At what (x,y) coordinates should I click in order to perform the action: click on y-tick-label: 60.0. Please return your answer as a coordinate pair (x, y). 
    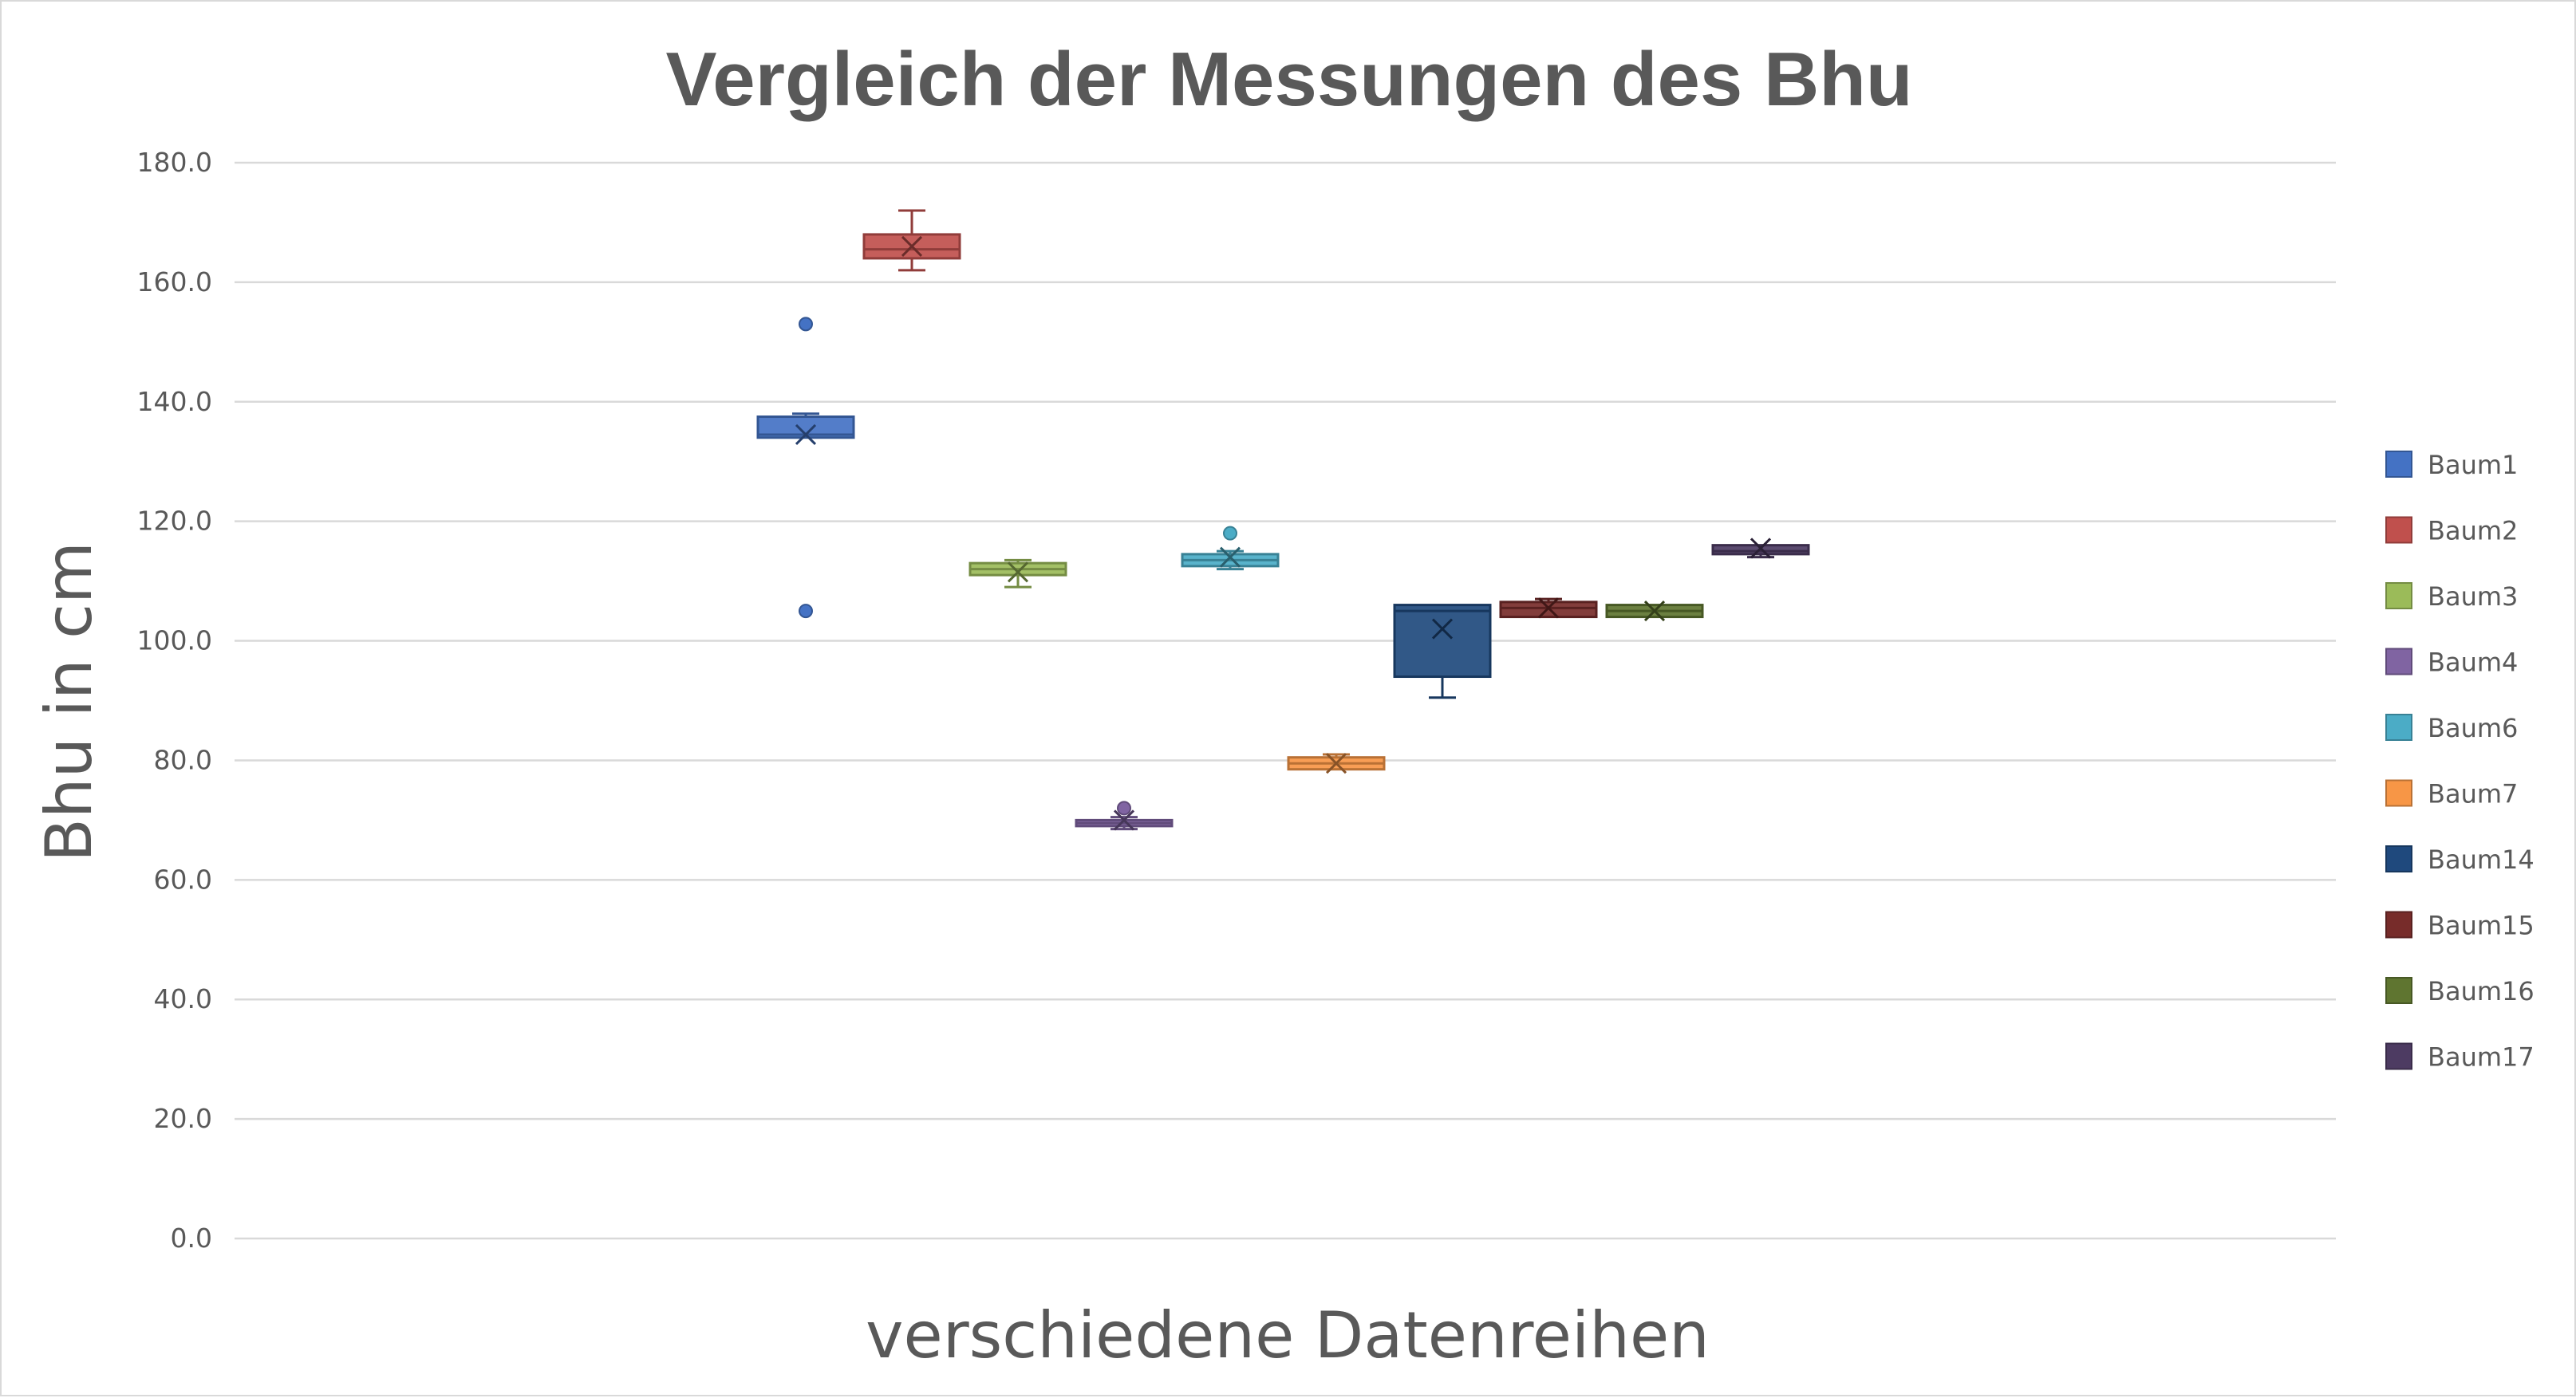
    Looking at the image, I should click on (183, 879).